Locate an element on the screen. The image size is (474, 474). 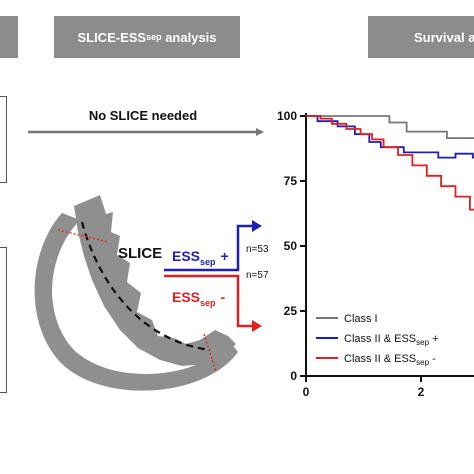
ess-plus-sub: sep is located at coordinates (208, 262).